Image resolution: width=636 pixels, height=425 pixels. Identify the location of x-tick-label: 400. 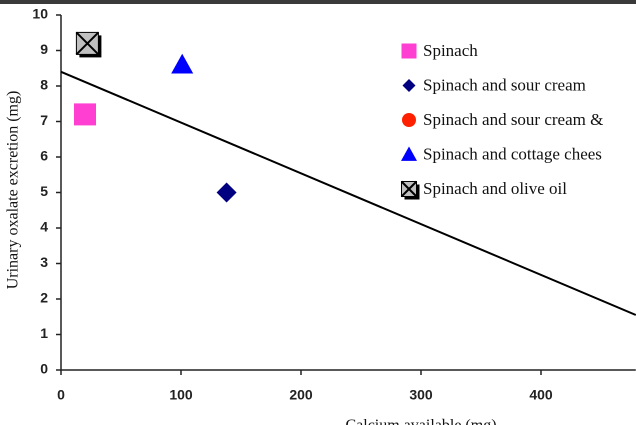
(541, 395).